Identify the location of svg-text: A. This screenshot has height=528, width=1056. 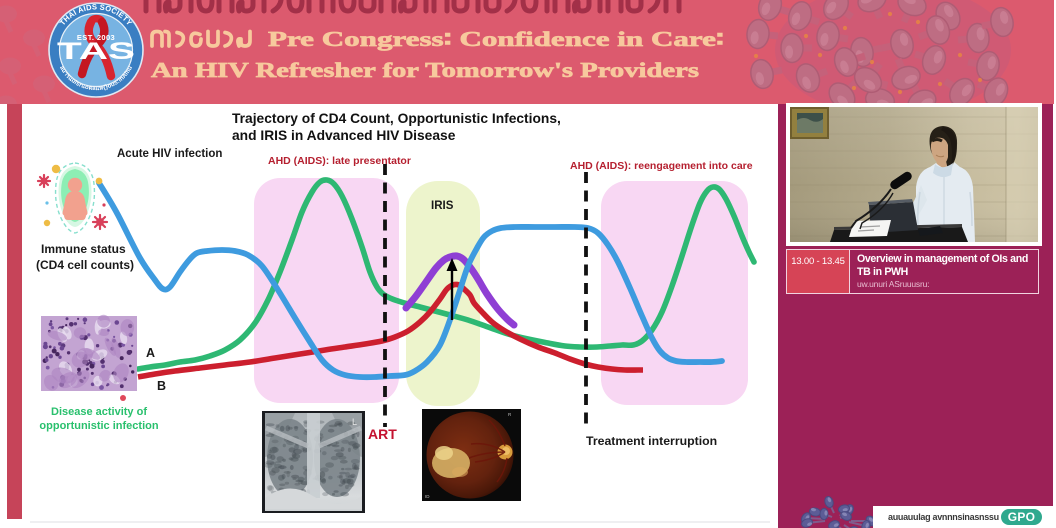
(150, 353).